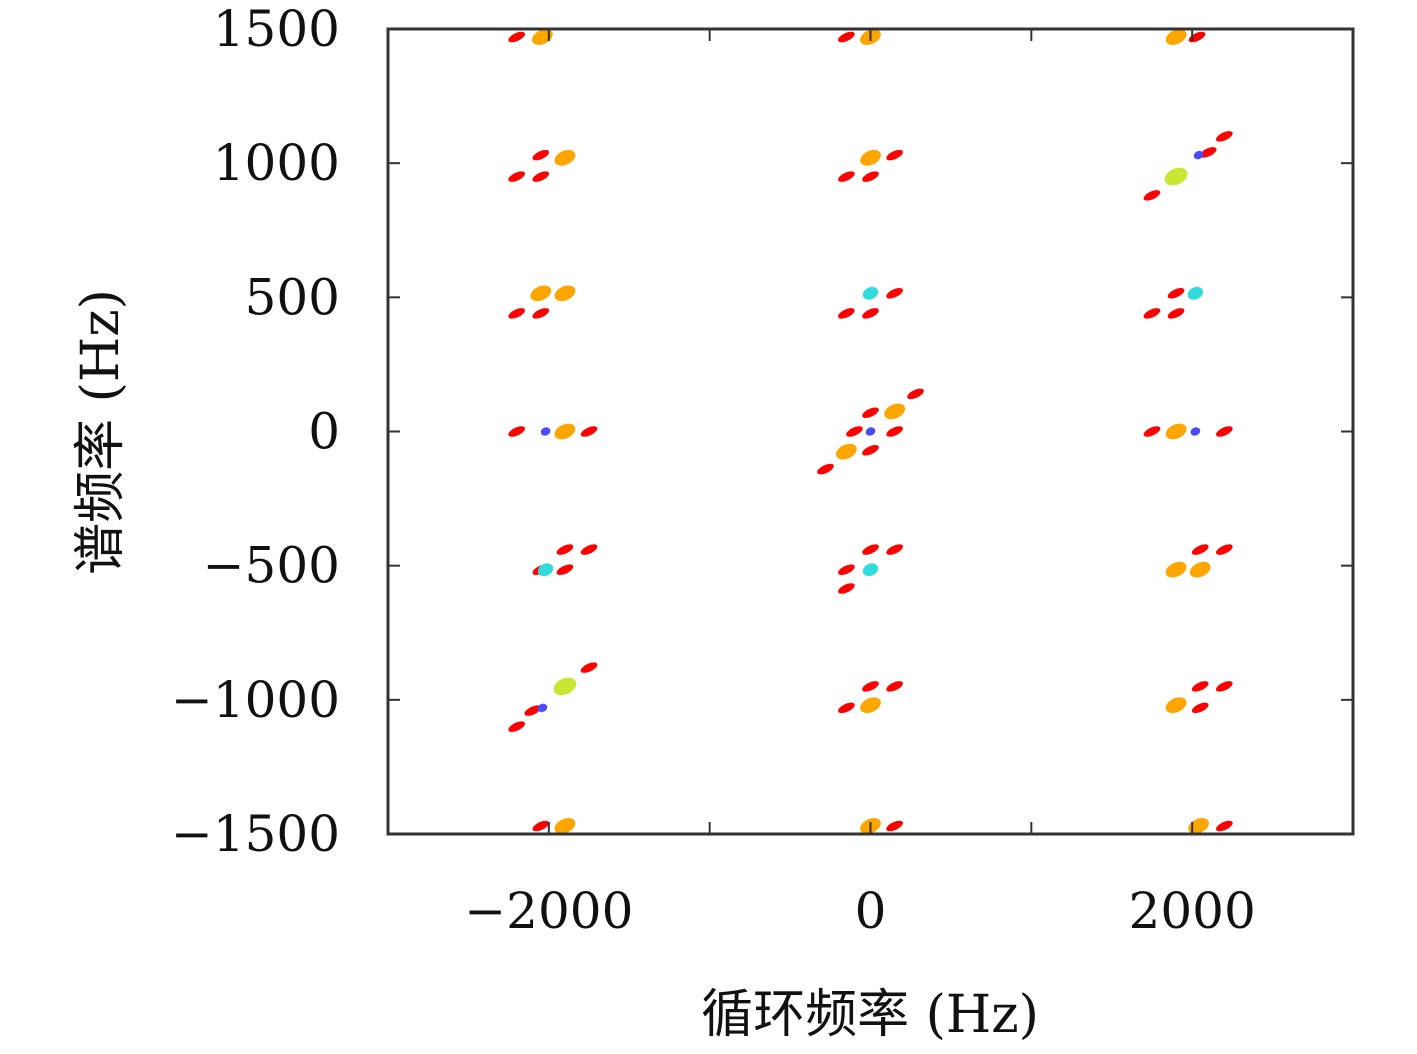  Describe the element at coordinates (1192, 911) in the screenshot. I see `x-tick-label: 2000` at that location.